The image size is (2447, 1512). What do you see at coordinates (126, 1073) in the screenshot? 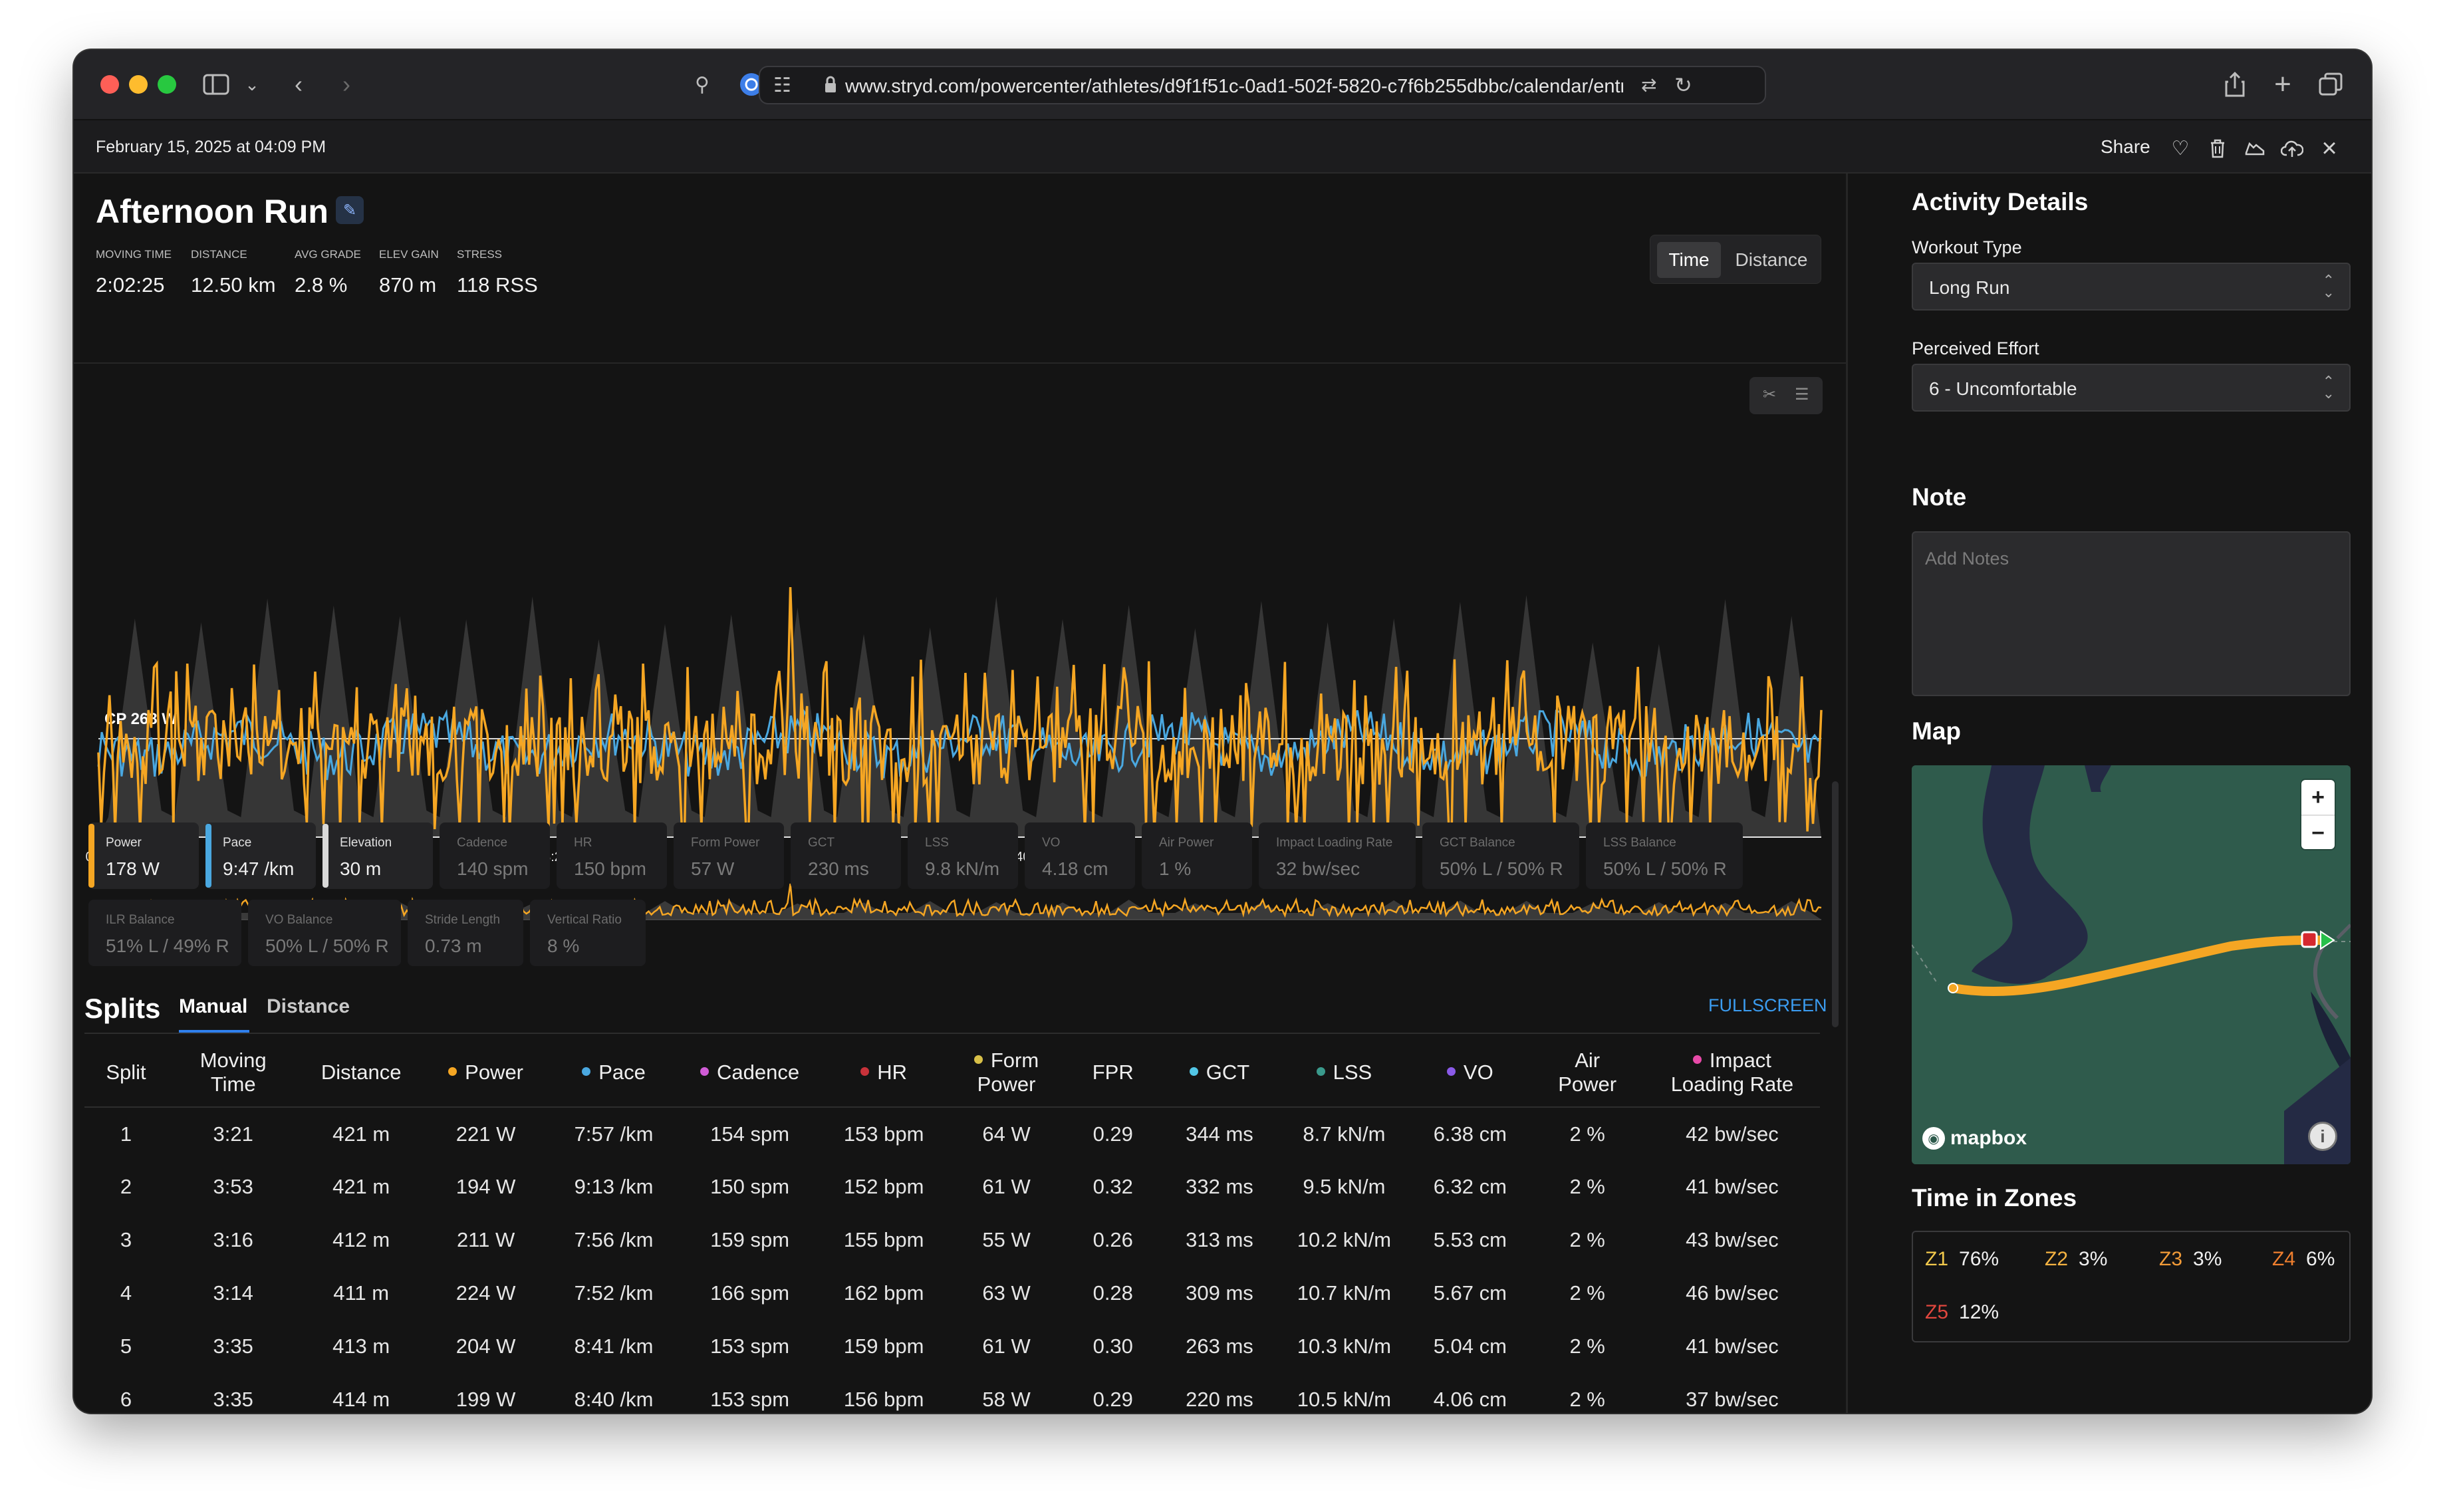
I see `column-header: Split` at bounding box center [126, 1073].